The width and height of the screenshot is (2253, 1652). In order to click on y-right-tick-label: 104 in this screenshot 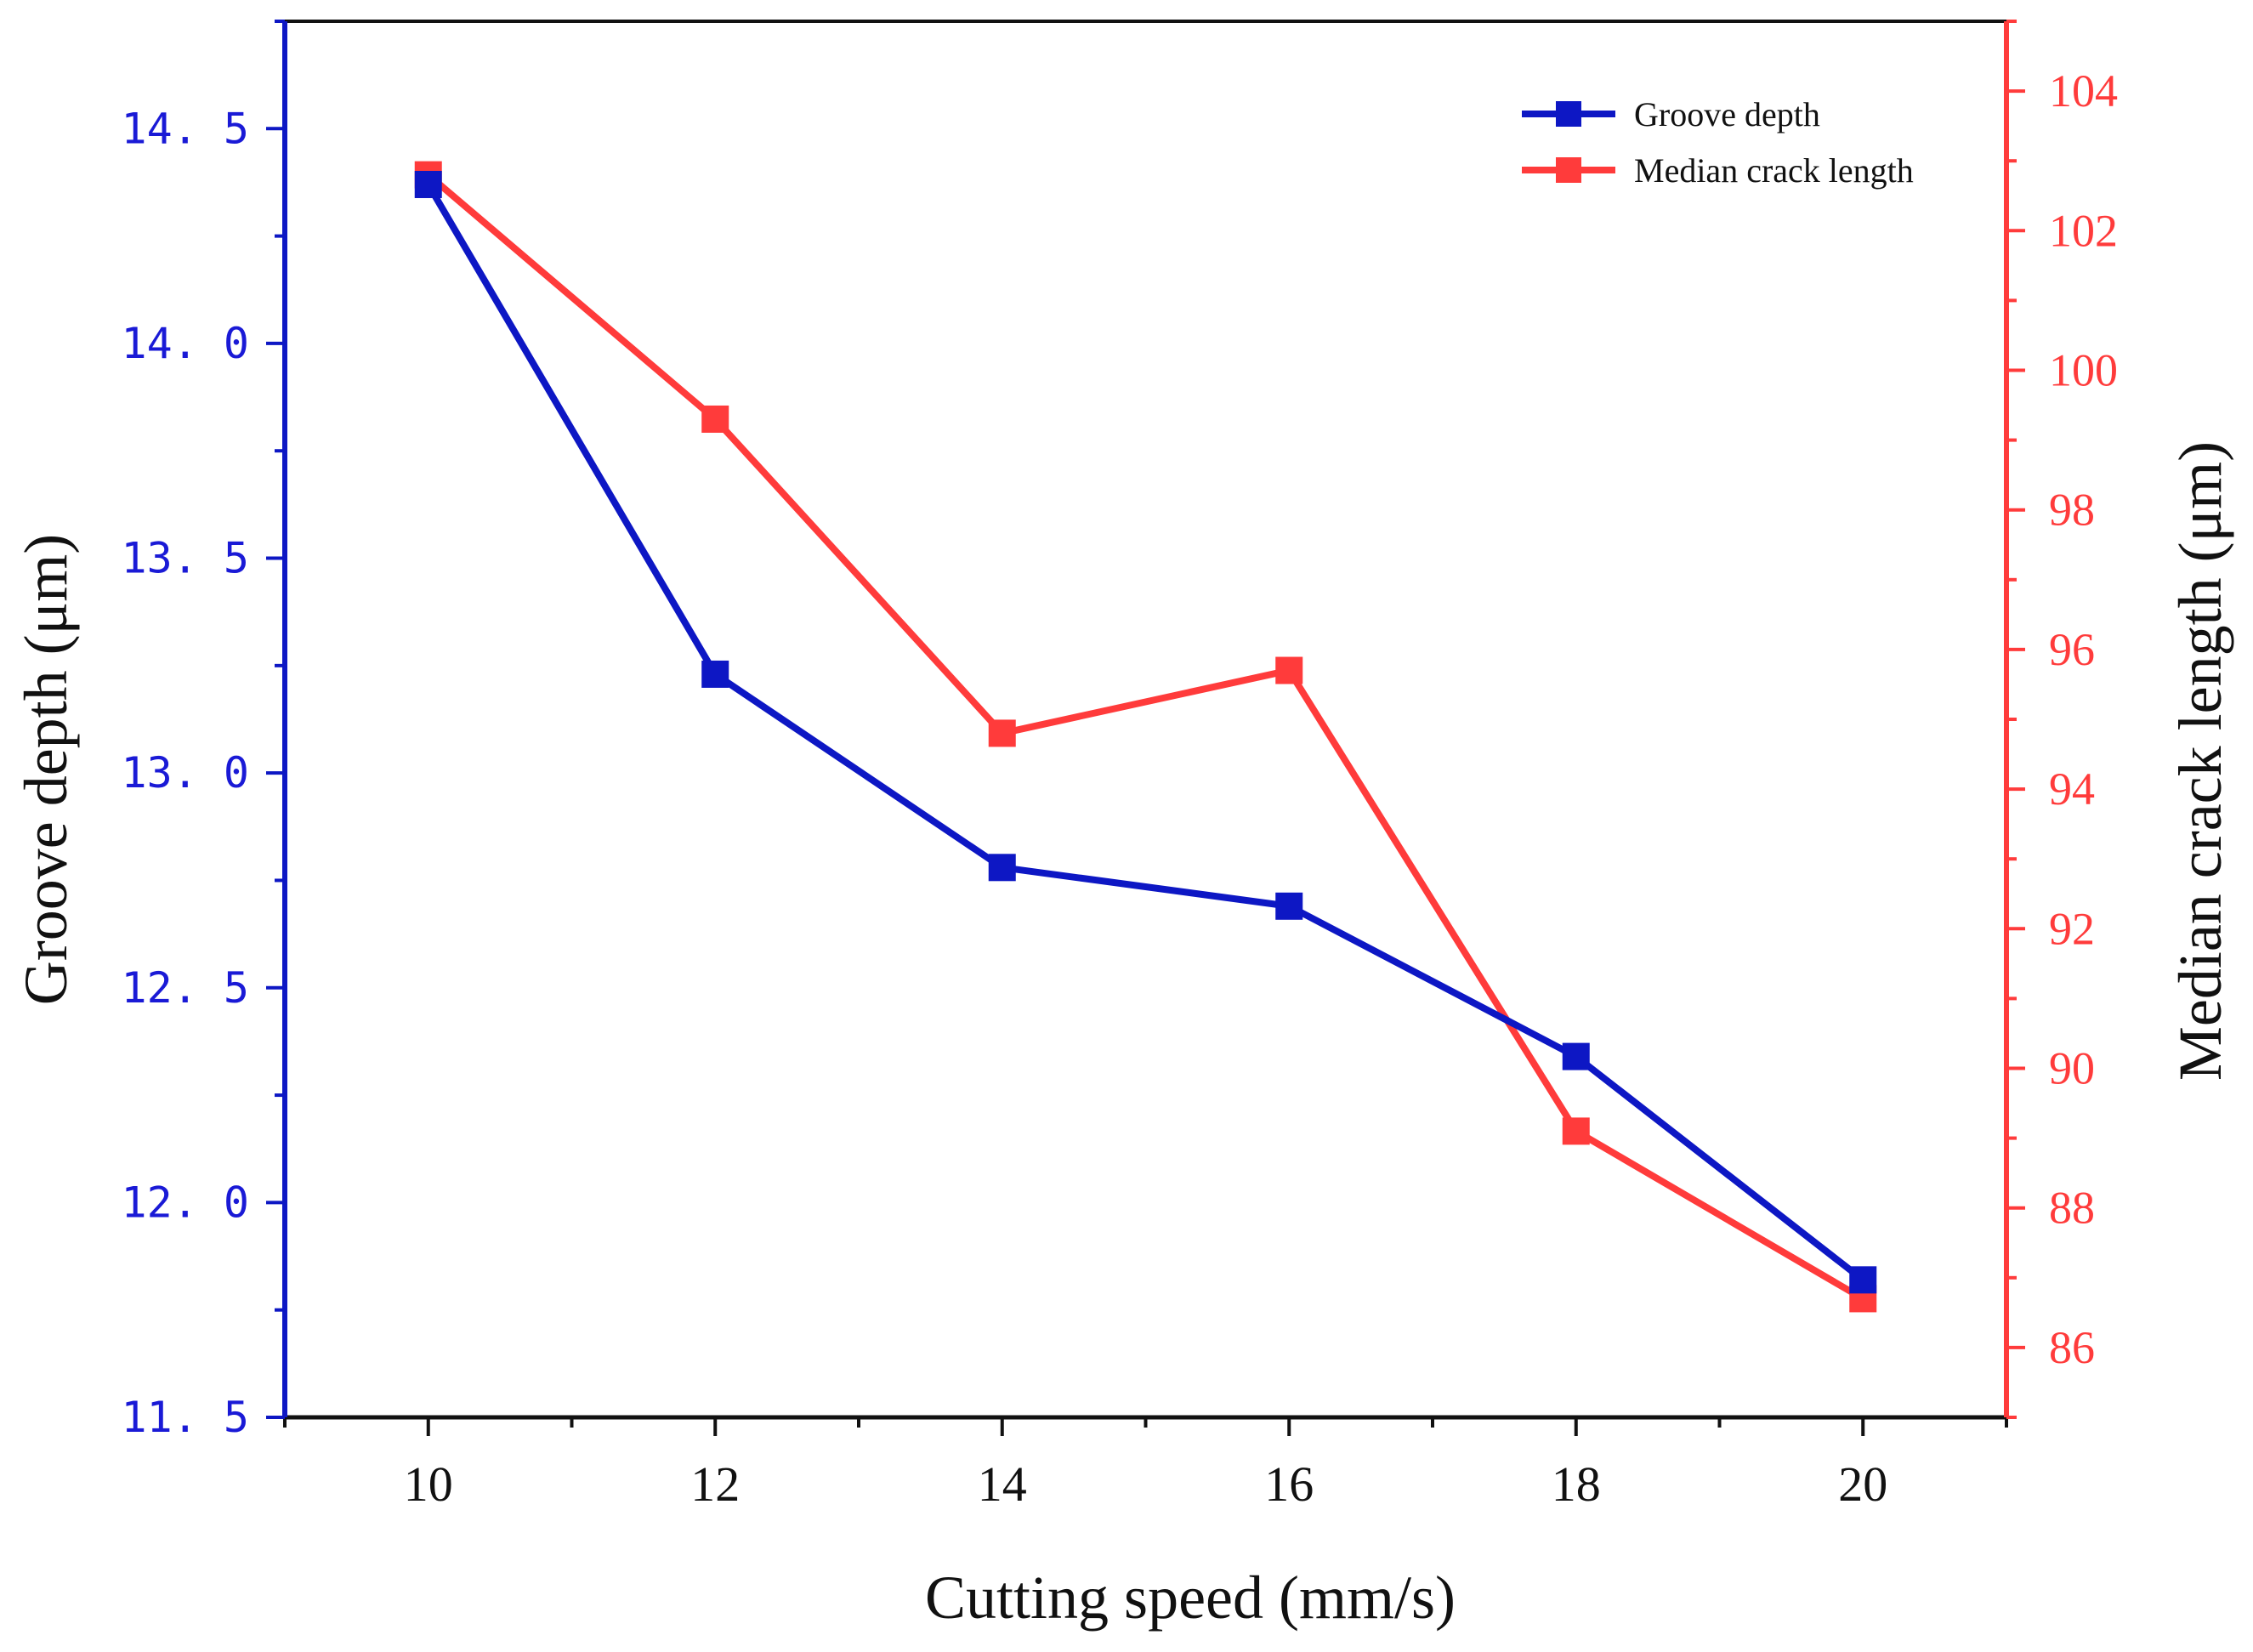, I will do `click(2083, 90)`.